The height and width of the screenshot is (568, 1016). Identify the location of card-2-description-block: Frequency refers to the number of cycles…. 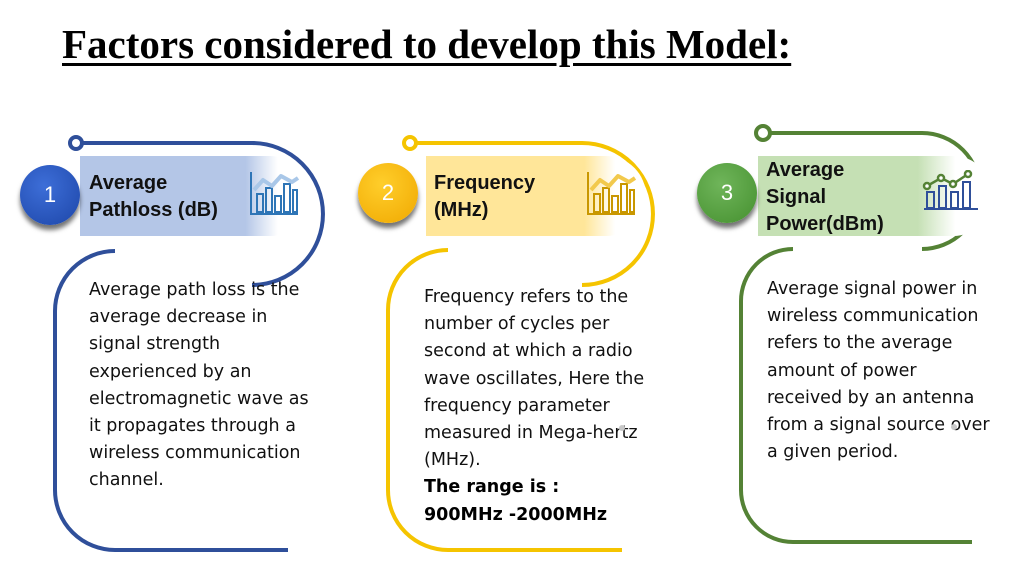
(536, 406).